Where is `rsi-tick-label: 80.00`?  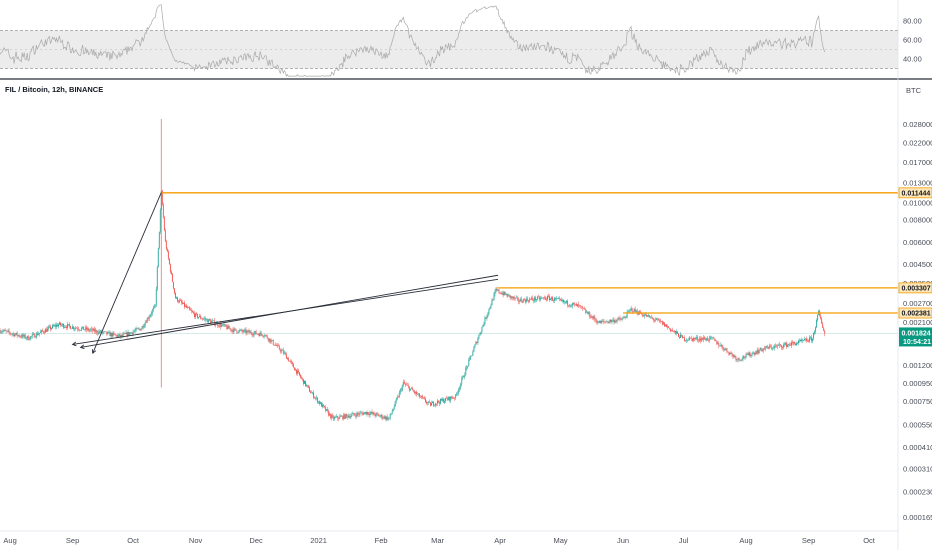 rsi-tick-label: 80.00 is located at coordinates (912, 21).